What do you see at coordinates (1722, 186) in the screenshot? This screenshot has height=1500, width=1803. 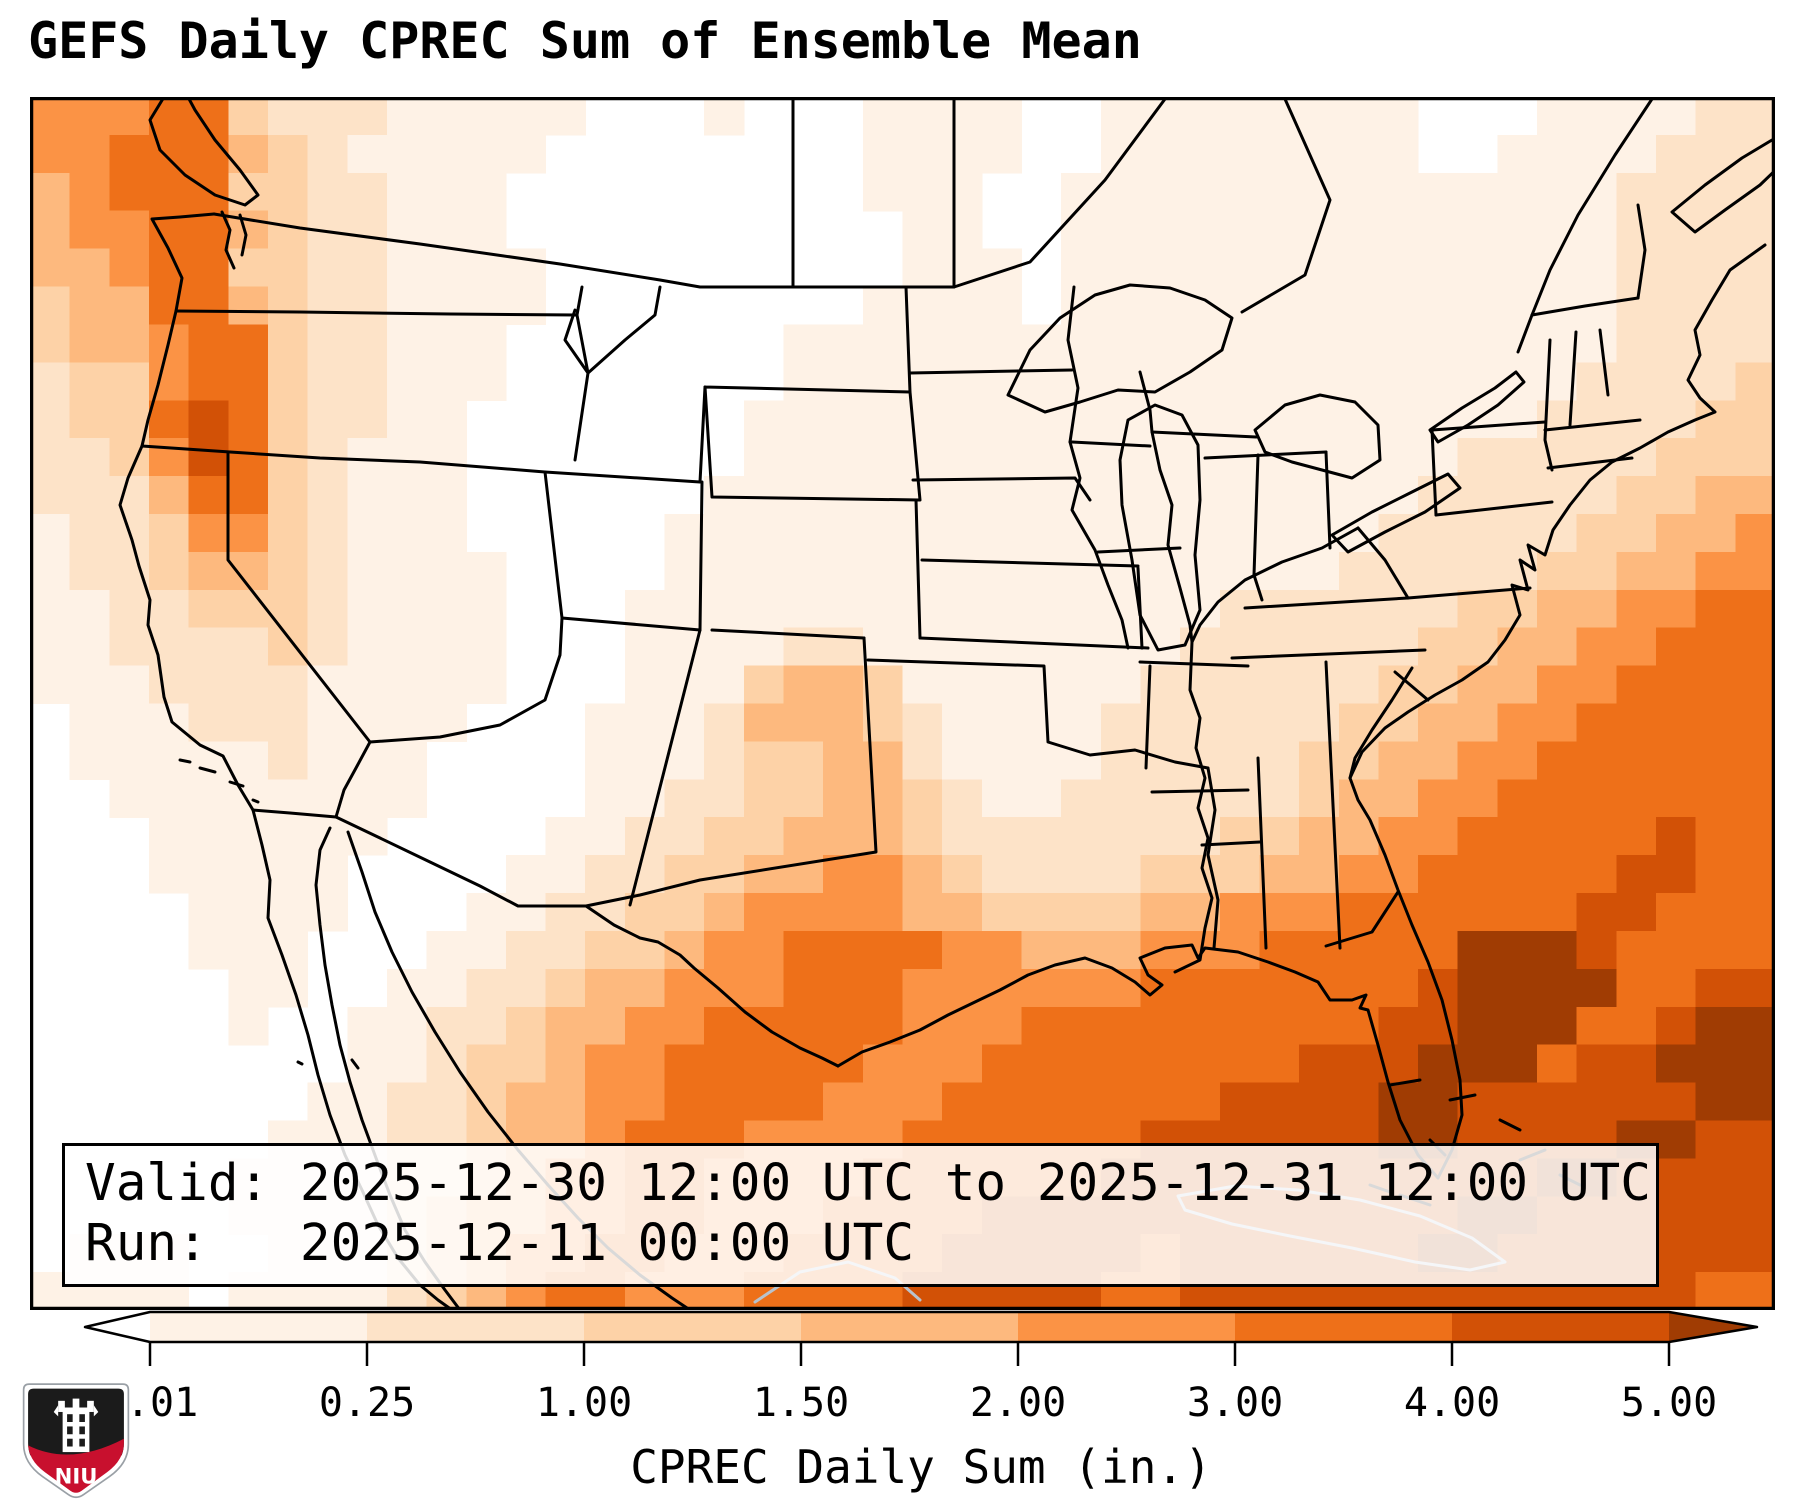 I see `nova-scotia-outline` at bounding box center [1722, 186].